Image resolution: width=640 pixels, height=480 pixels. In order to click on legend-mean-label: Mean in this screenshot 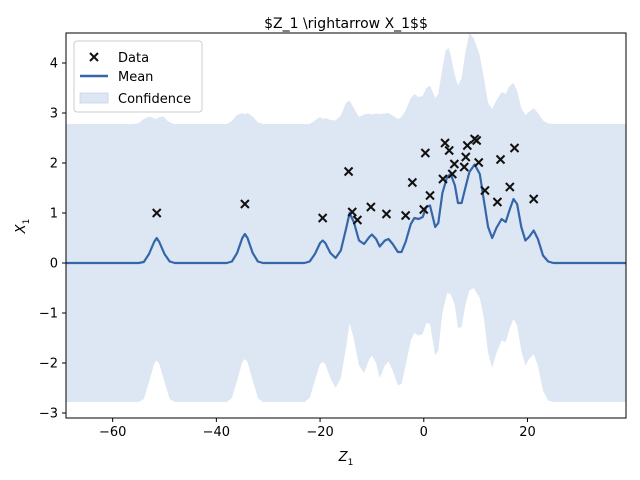, I will do `click(135, 77)`.